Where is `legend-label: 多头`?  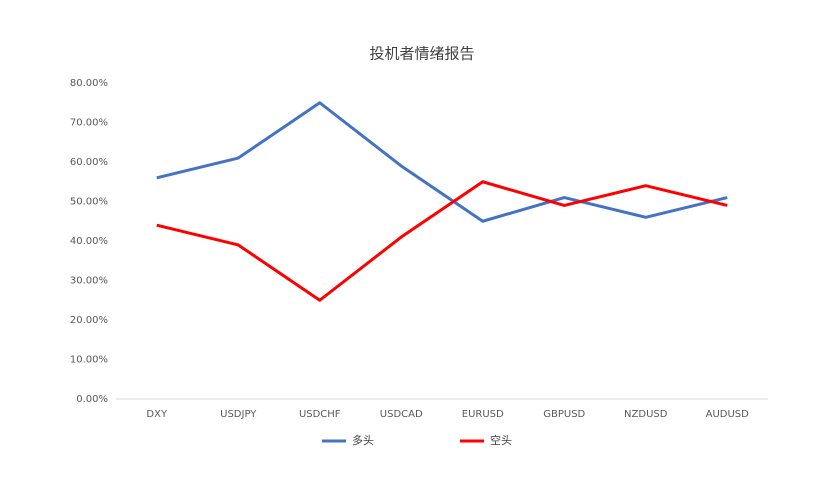 legend-label: 多头 is located at coordinates (363, 440).